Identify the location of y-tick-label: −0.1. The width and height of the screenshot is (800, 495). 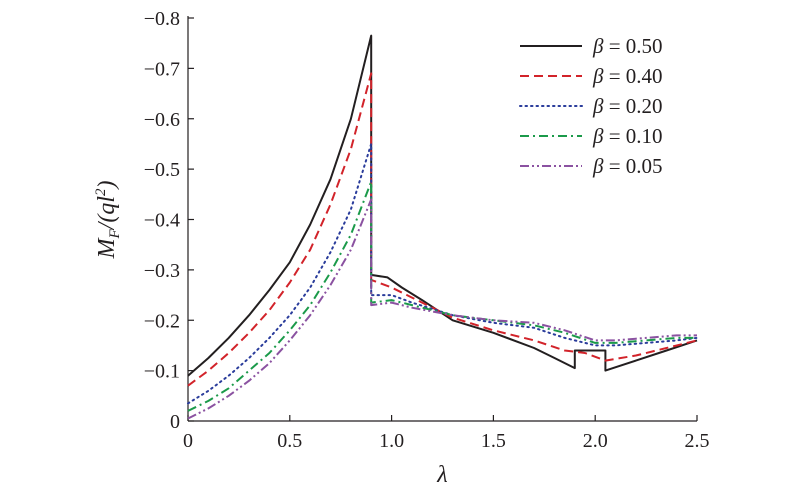
(162, 372).